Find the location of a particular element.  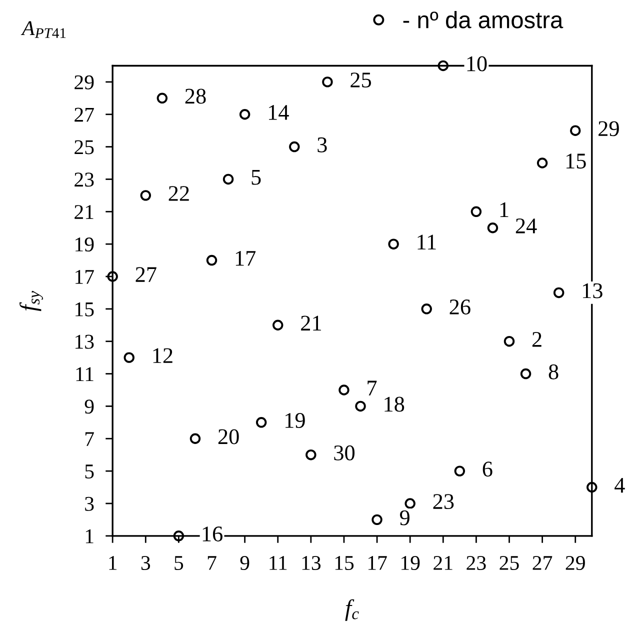

x-axis-title: f$_{c}$ is located at coordinates (352, 610).